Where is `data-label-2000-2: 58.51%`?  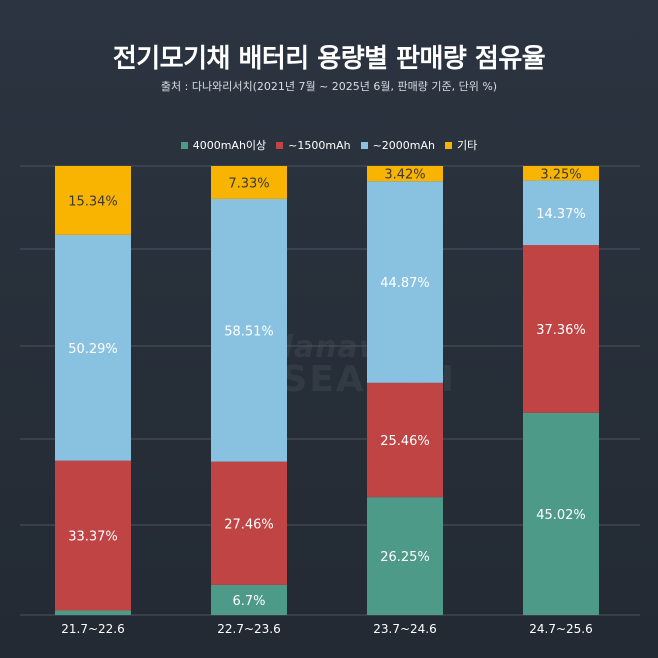 data-label-2000-2: 58.51% is located at coordinates (249, 331).